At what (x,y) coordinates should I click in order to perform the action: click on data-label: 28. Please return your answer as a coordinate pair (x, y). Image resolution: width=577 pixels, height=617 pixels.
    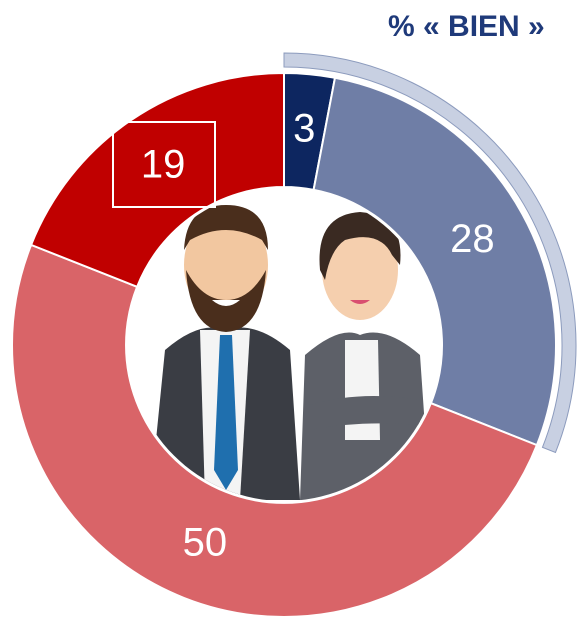
    Looking at the image, I should click on (472, 239).